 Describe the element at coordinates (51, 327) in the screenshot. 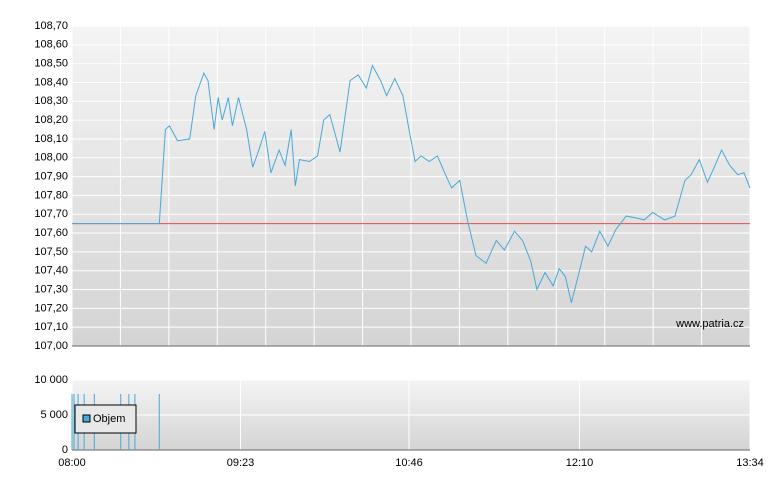

I see `y-tick-label: 107,10` at that location.